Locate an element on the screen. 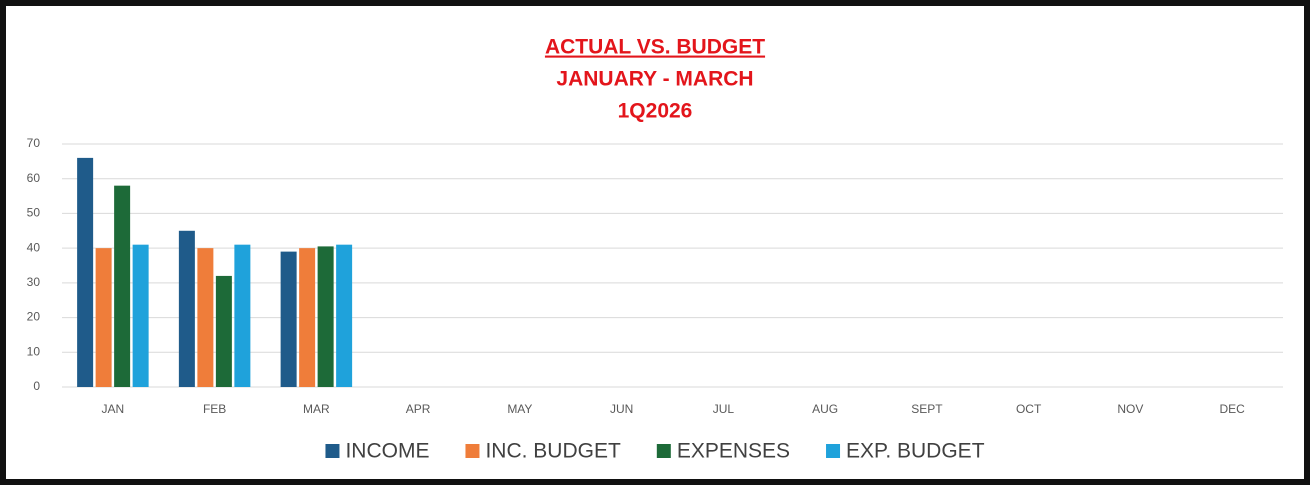  x-tick-label: OCT is located at coordinates (1029, 409).